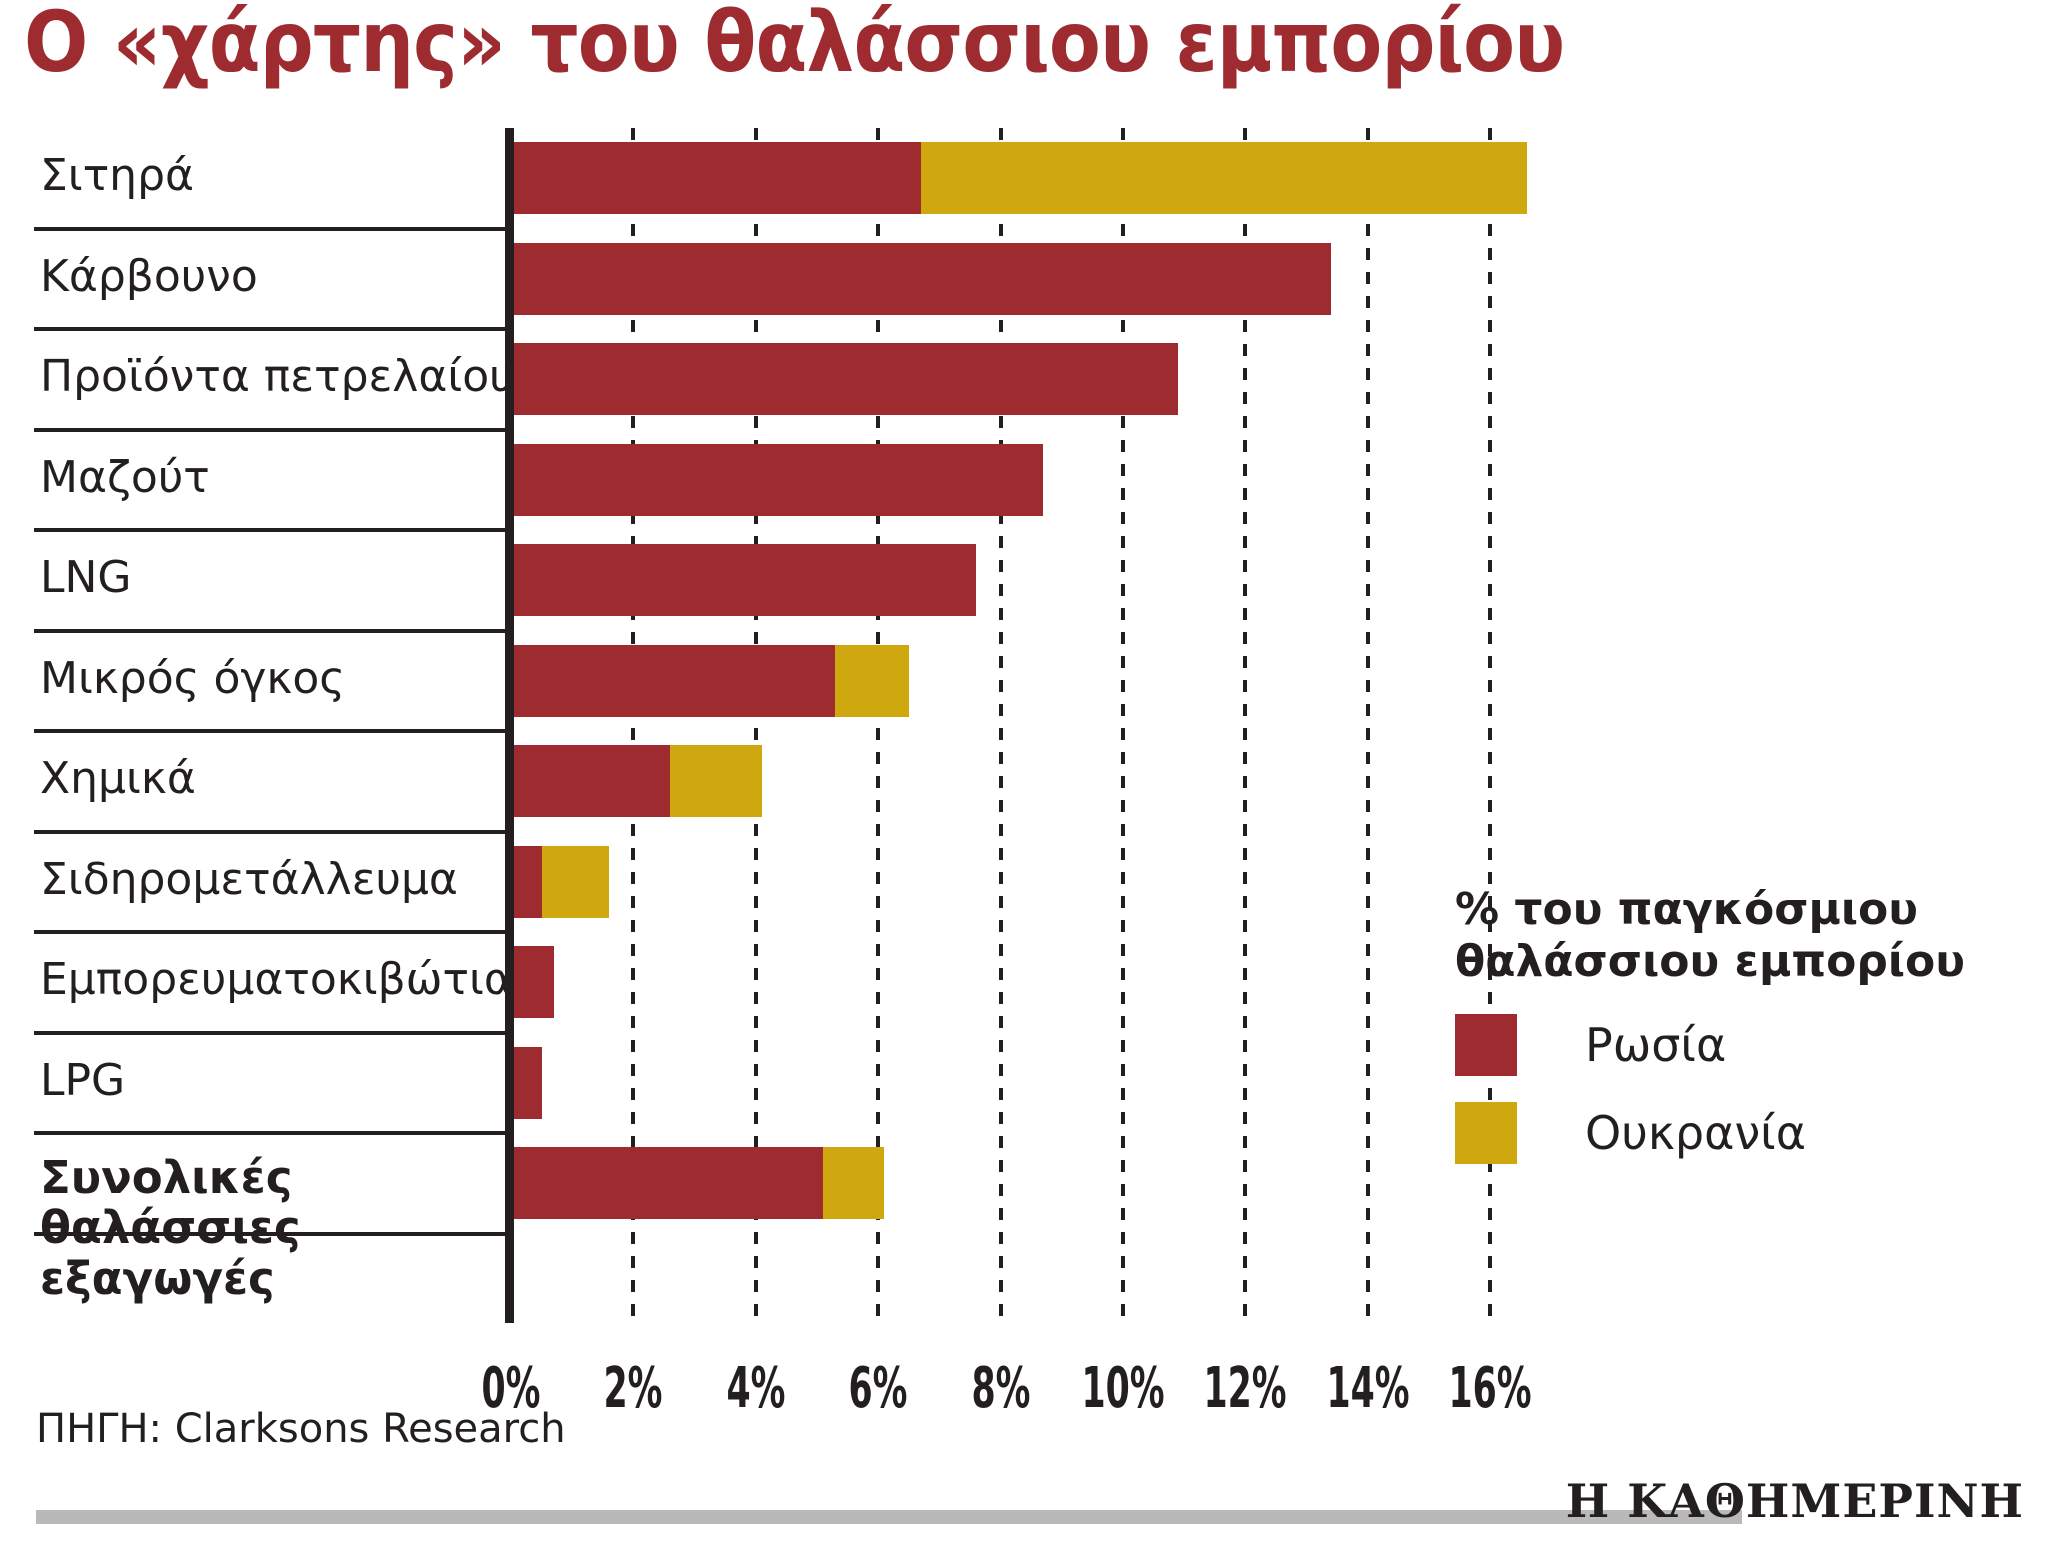  Describe the element at coordinates (511, 1388) in the screenshot. I see `x-tick-0: 0%` at that location.